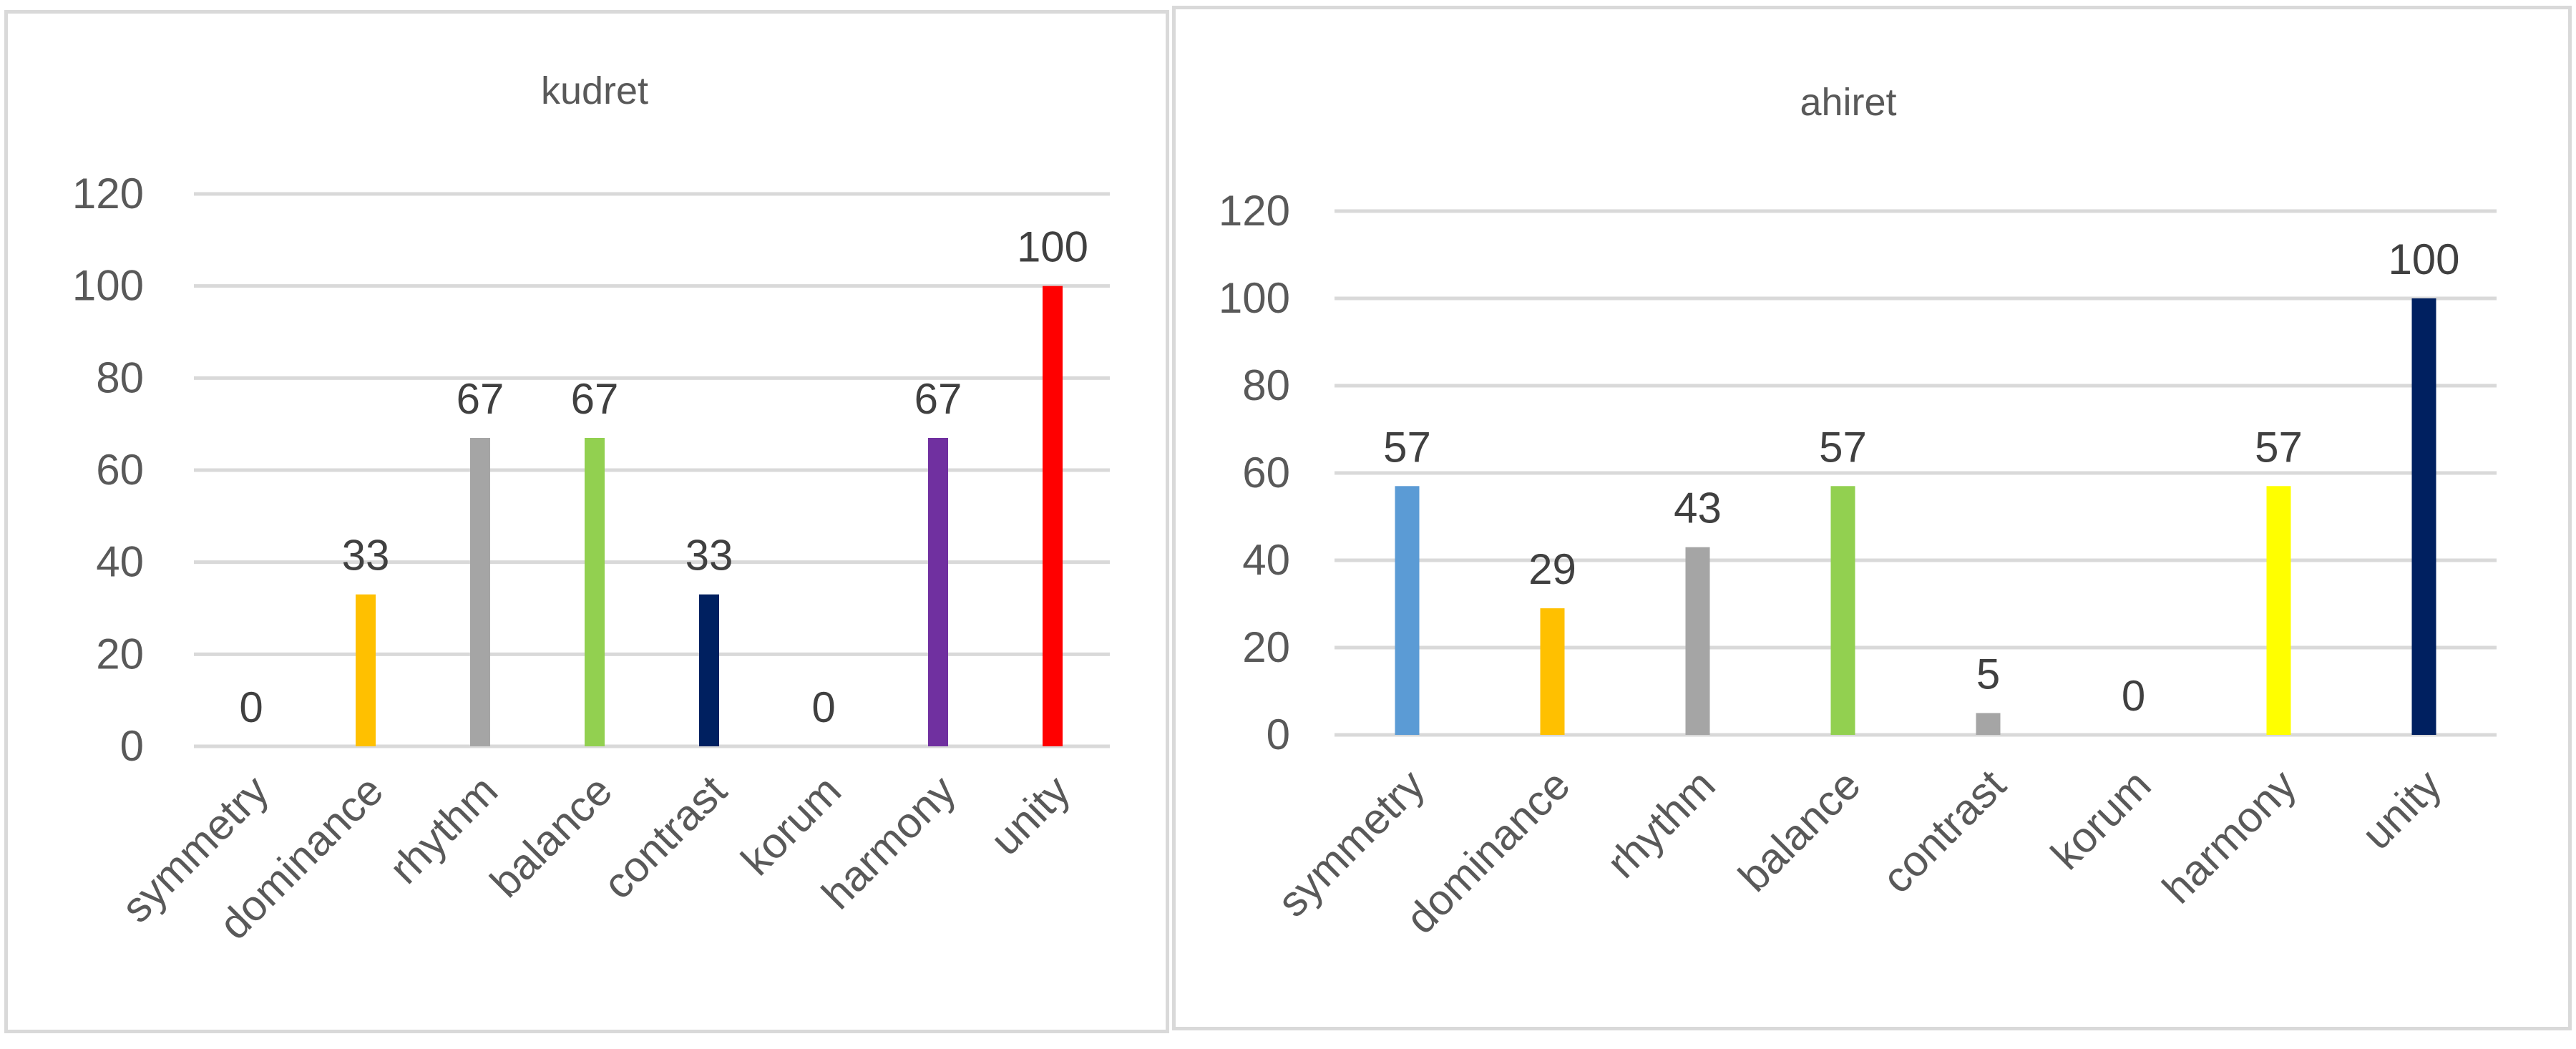  I want to click on data-label-dominance: 29, so click(1552, 569).